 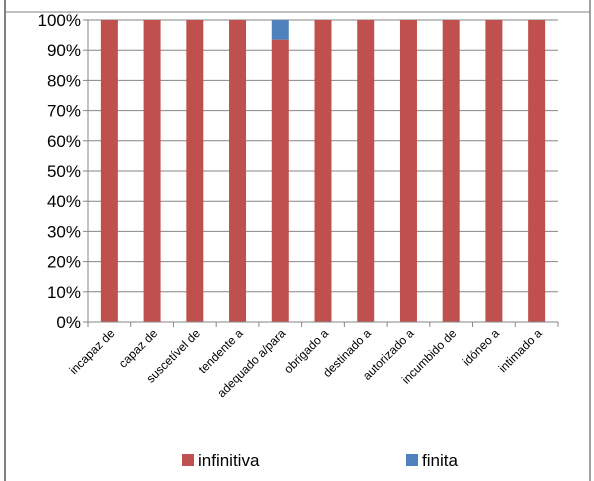 I want to click on y-tick-label: 70%, so click(x=64, y=111).